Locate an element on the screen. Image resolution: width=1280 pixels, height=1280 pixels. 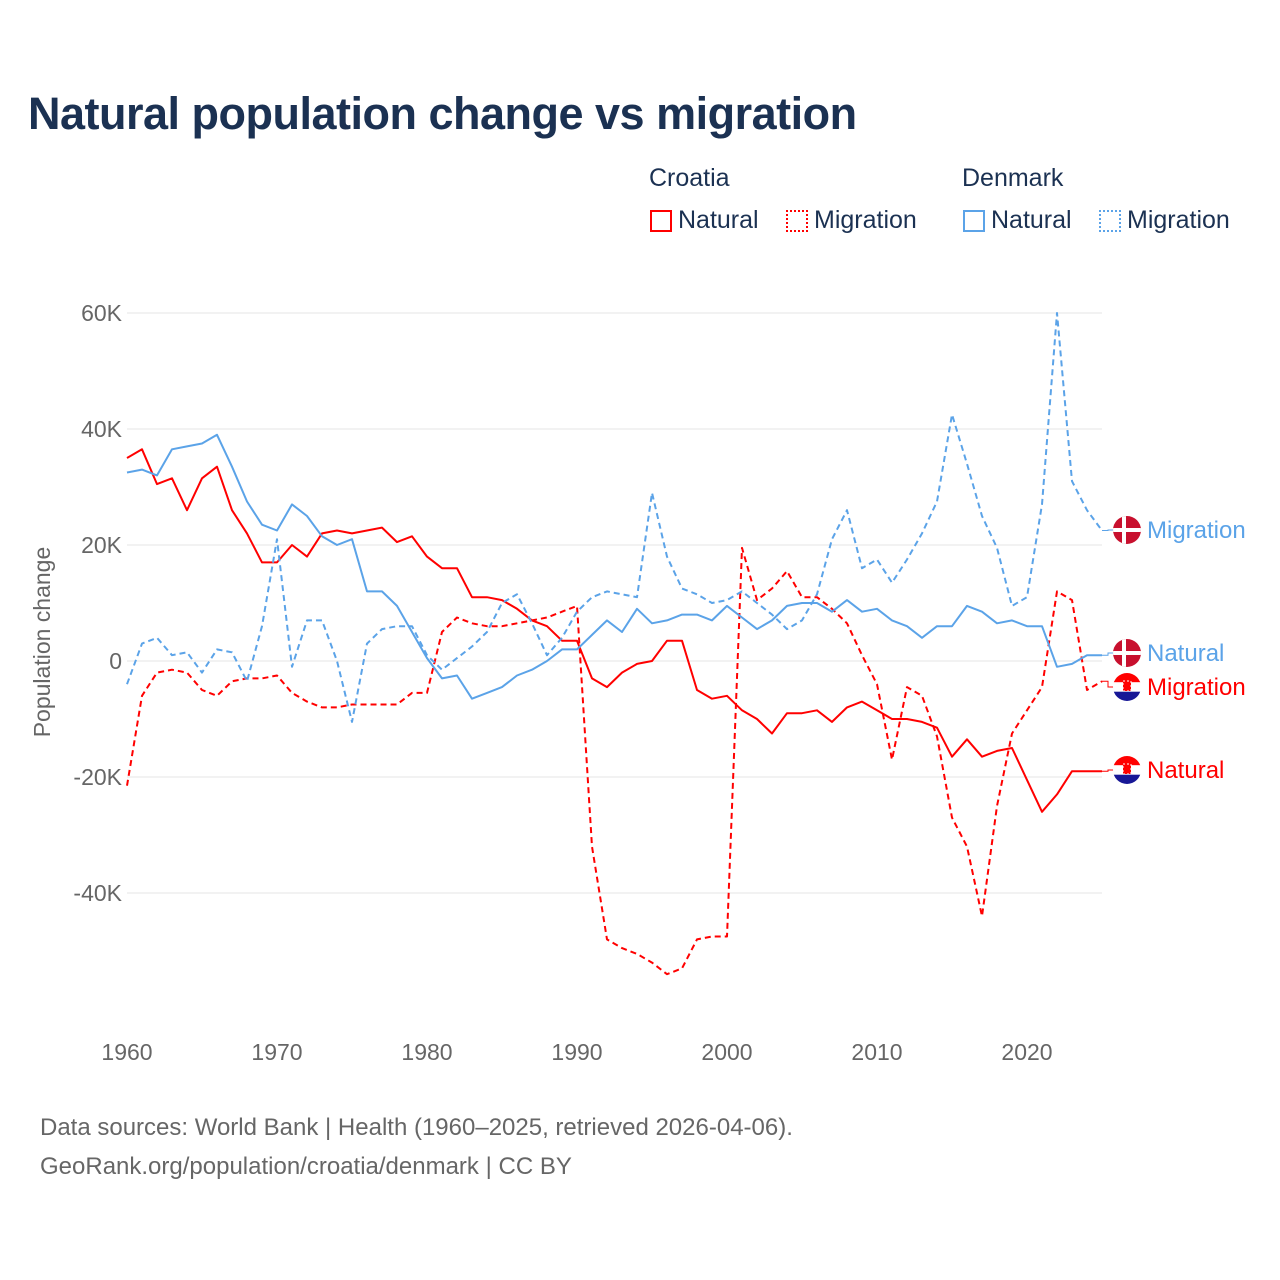
legend-croatia-natural: Natural is located at coordinates (704, 220).